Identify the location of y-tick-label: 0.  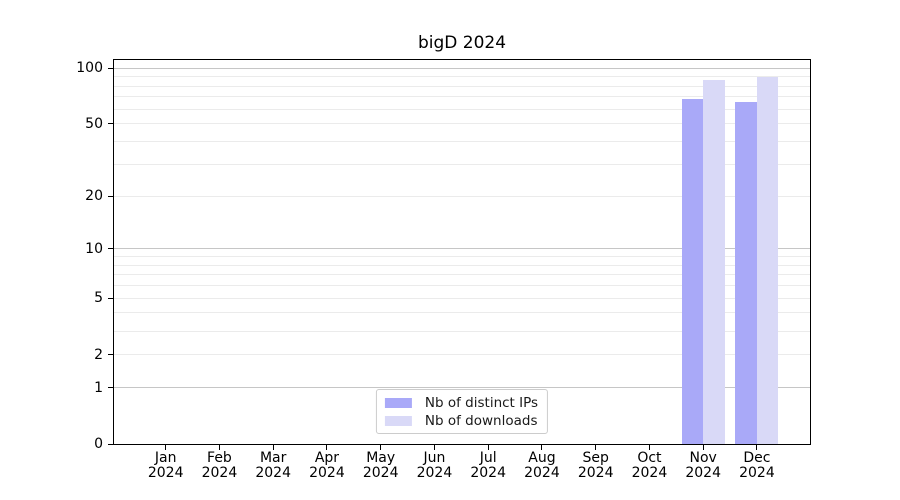
(98, 444).